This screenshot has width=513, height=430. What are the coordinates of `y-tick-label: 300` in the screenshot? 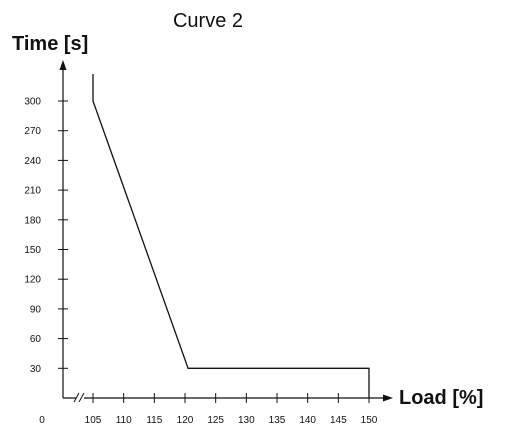 It's located at (32, 102).